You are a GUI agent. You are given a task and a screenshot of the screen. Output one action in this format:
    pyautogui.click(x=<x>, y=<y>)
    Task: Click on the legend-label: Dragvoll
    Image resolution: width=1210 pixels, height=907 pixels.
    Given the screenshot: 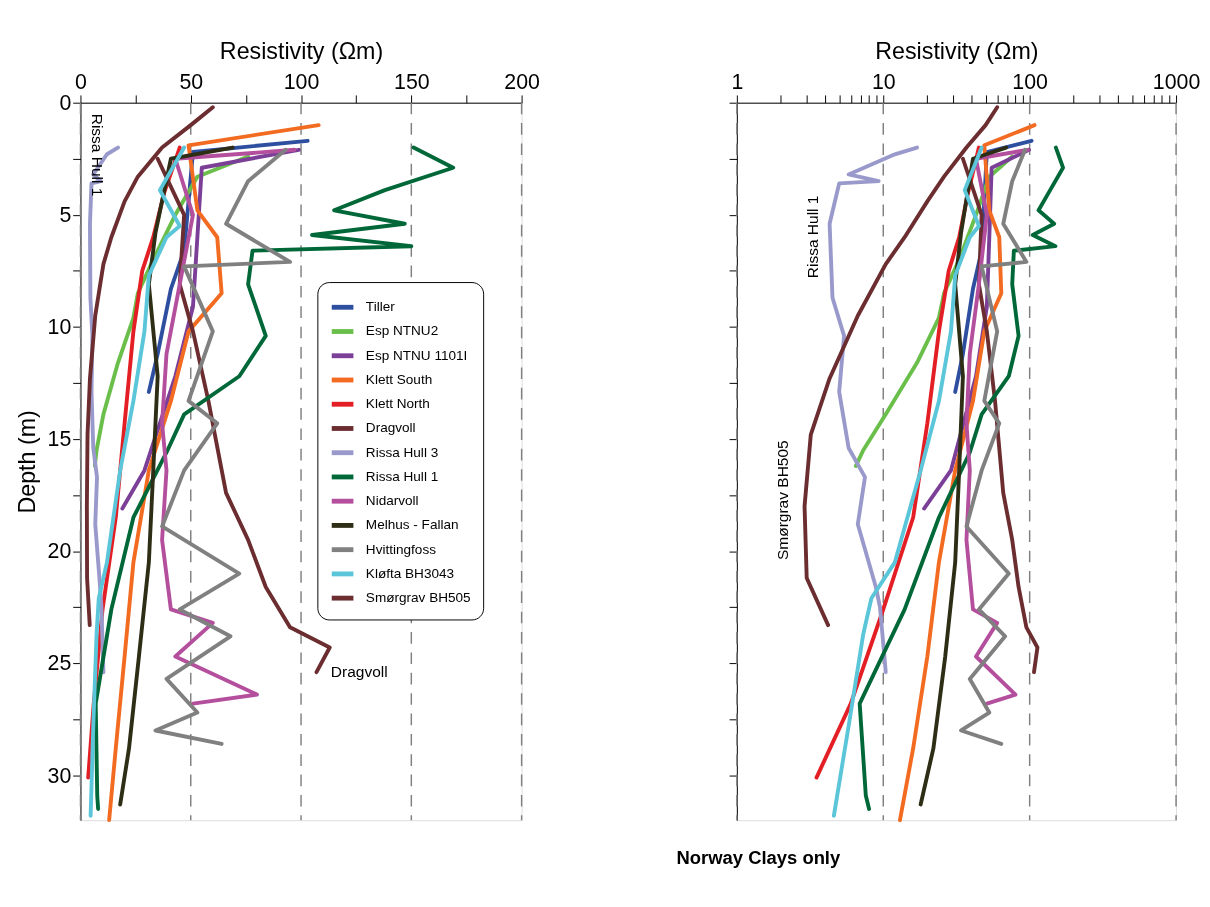 What is the action you would take?
    pyautogui.click(x=390, y=428)
    